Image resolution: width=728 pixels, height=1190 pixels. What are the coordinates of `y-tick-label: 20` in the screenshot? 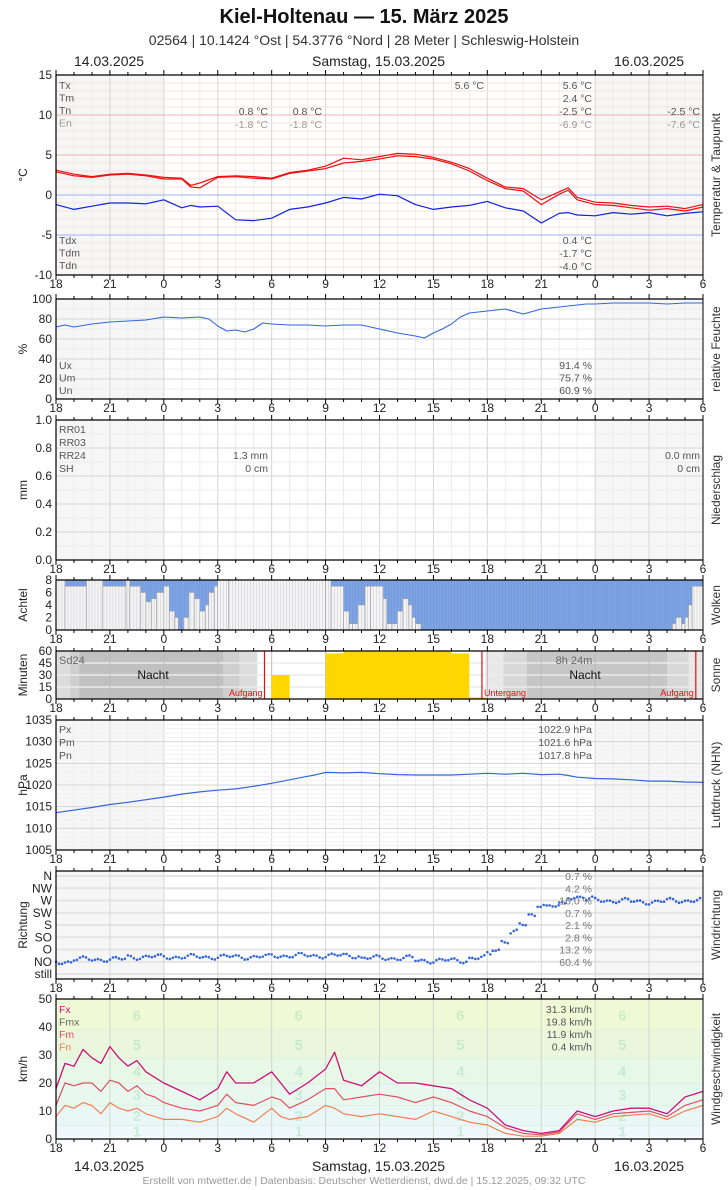 It's located at (46, 379).